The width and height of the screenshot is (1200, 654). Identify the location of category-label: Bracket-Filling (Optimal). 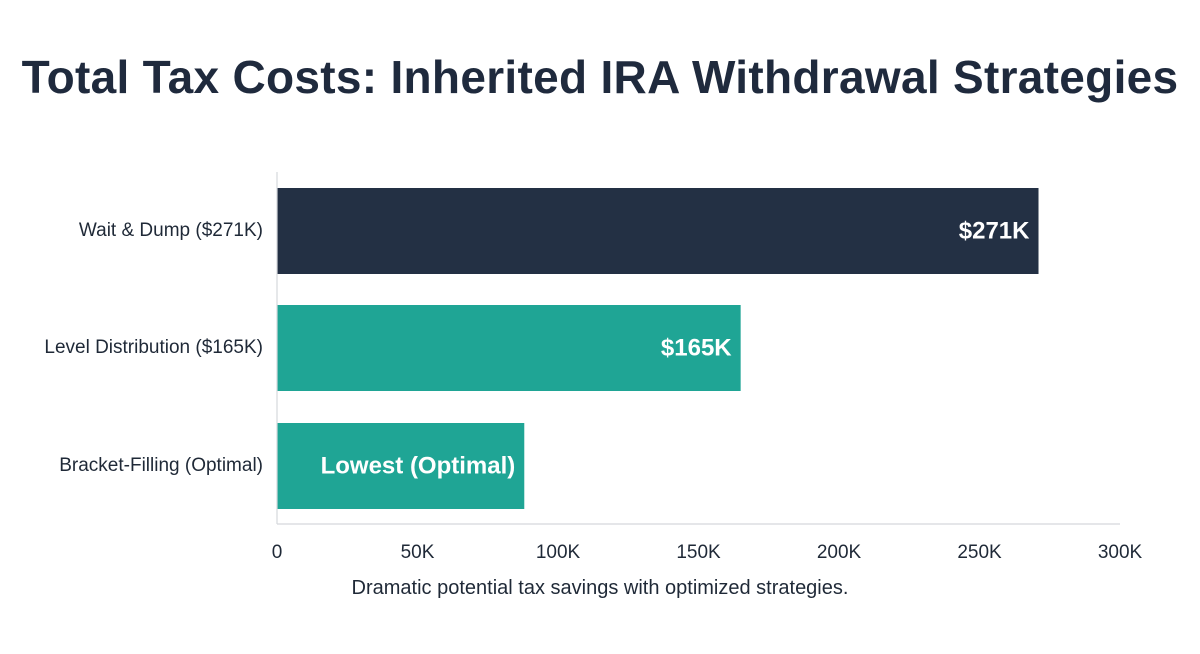
(161, 465).